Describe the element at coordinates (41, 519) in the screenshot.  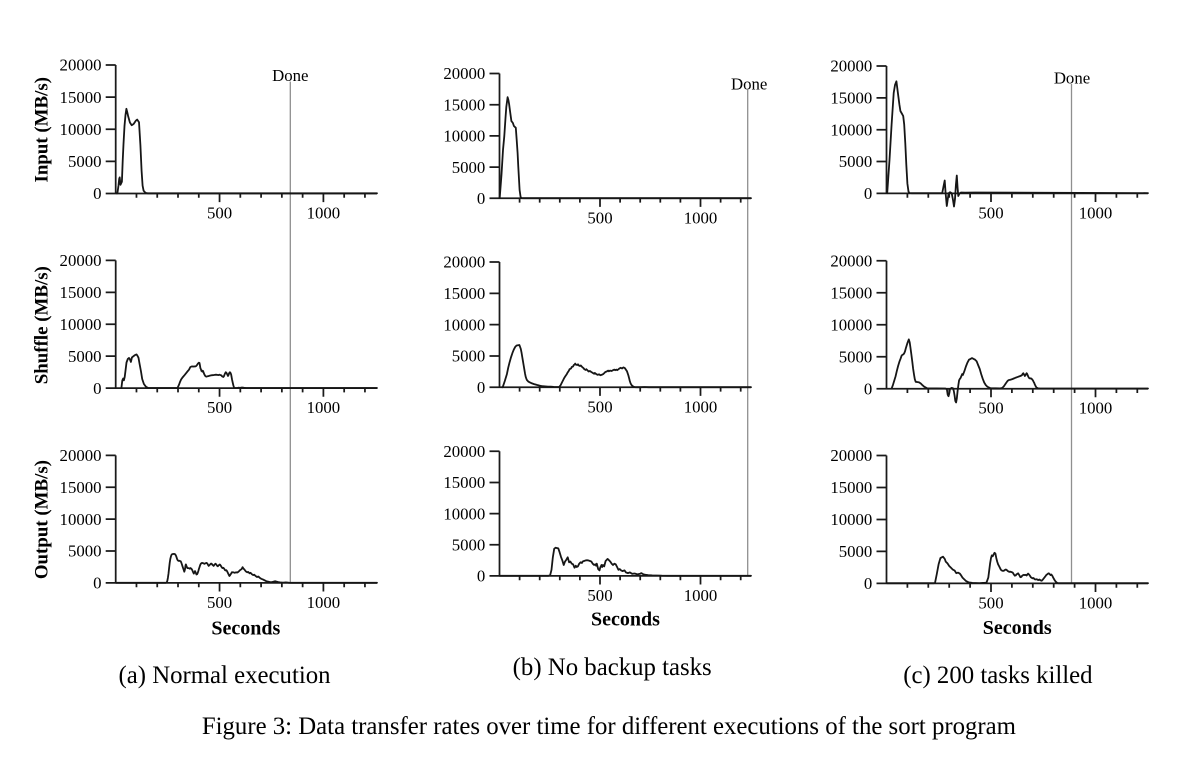
I see `svg-text: Output (MB/s)` at that location.